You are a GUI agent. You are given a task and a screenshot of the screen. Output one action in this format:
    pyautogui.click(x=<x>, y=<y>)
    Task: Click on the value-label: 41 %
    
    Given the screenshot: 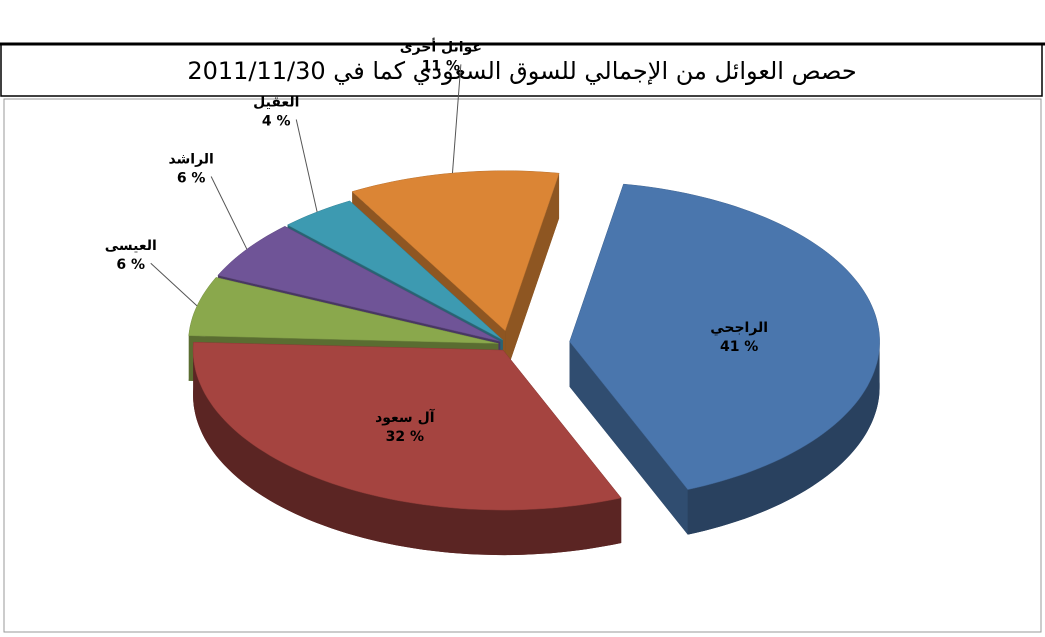 What is the action you would take?
    pyautogui.click(x=739, y=347)
    